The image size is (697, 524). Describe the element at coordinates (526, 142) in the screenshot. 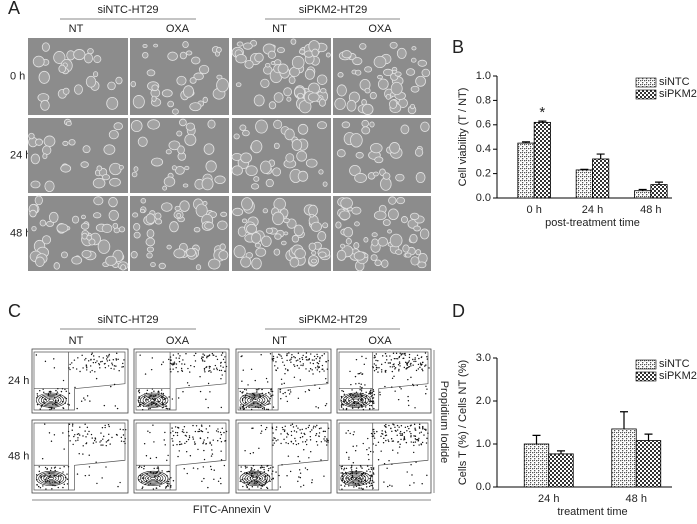

I see `error-bar` at that location.